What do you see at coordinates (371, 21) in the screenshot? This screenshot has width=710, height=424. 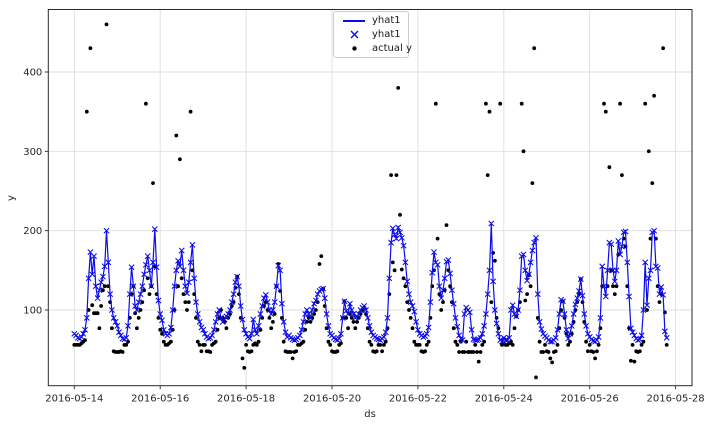 I see `legend-entry-yhat1-line: yhat1` at bounding box center [371, 21].